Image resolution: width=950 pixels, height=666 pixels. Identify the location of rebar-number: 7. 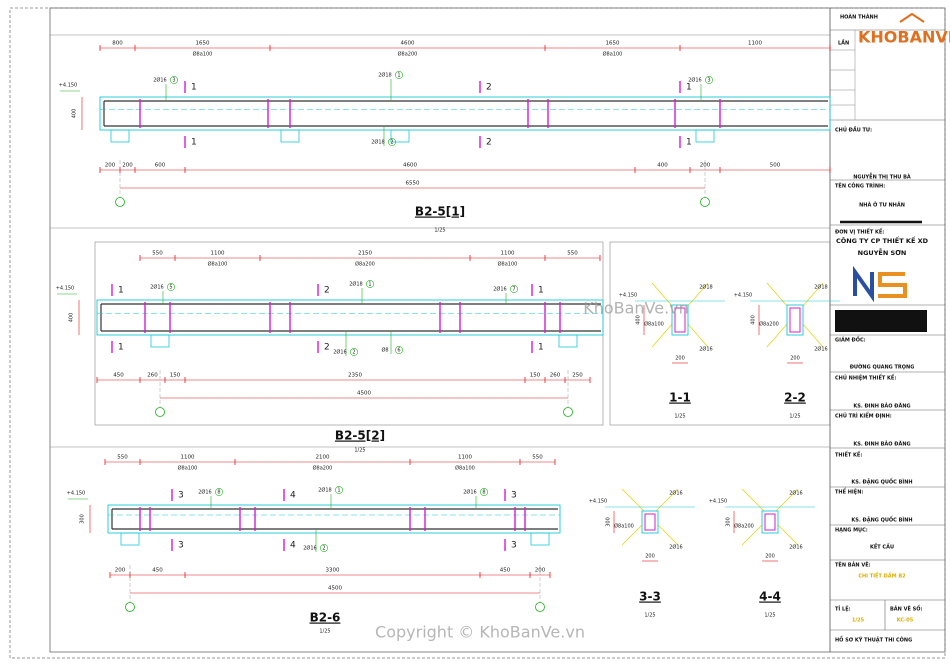
(513, 290).